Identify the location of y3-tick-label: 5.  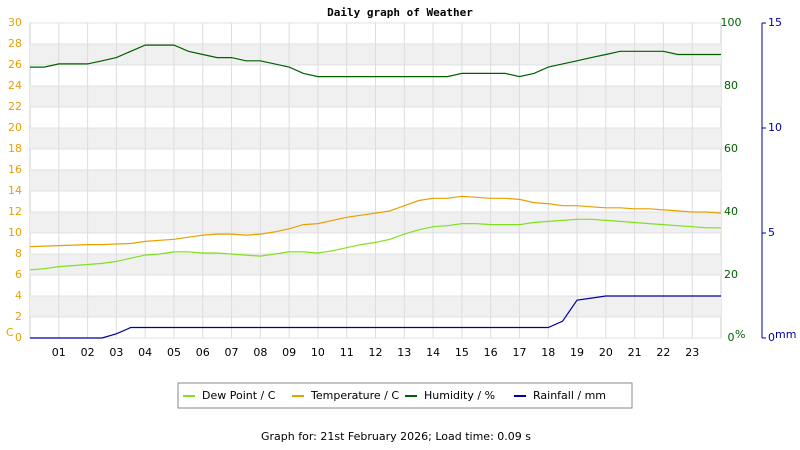
(771, 232).